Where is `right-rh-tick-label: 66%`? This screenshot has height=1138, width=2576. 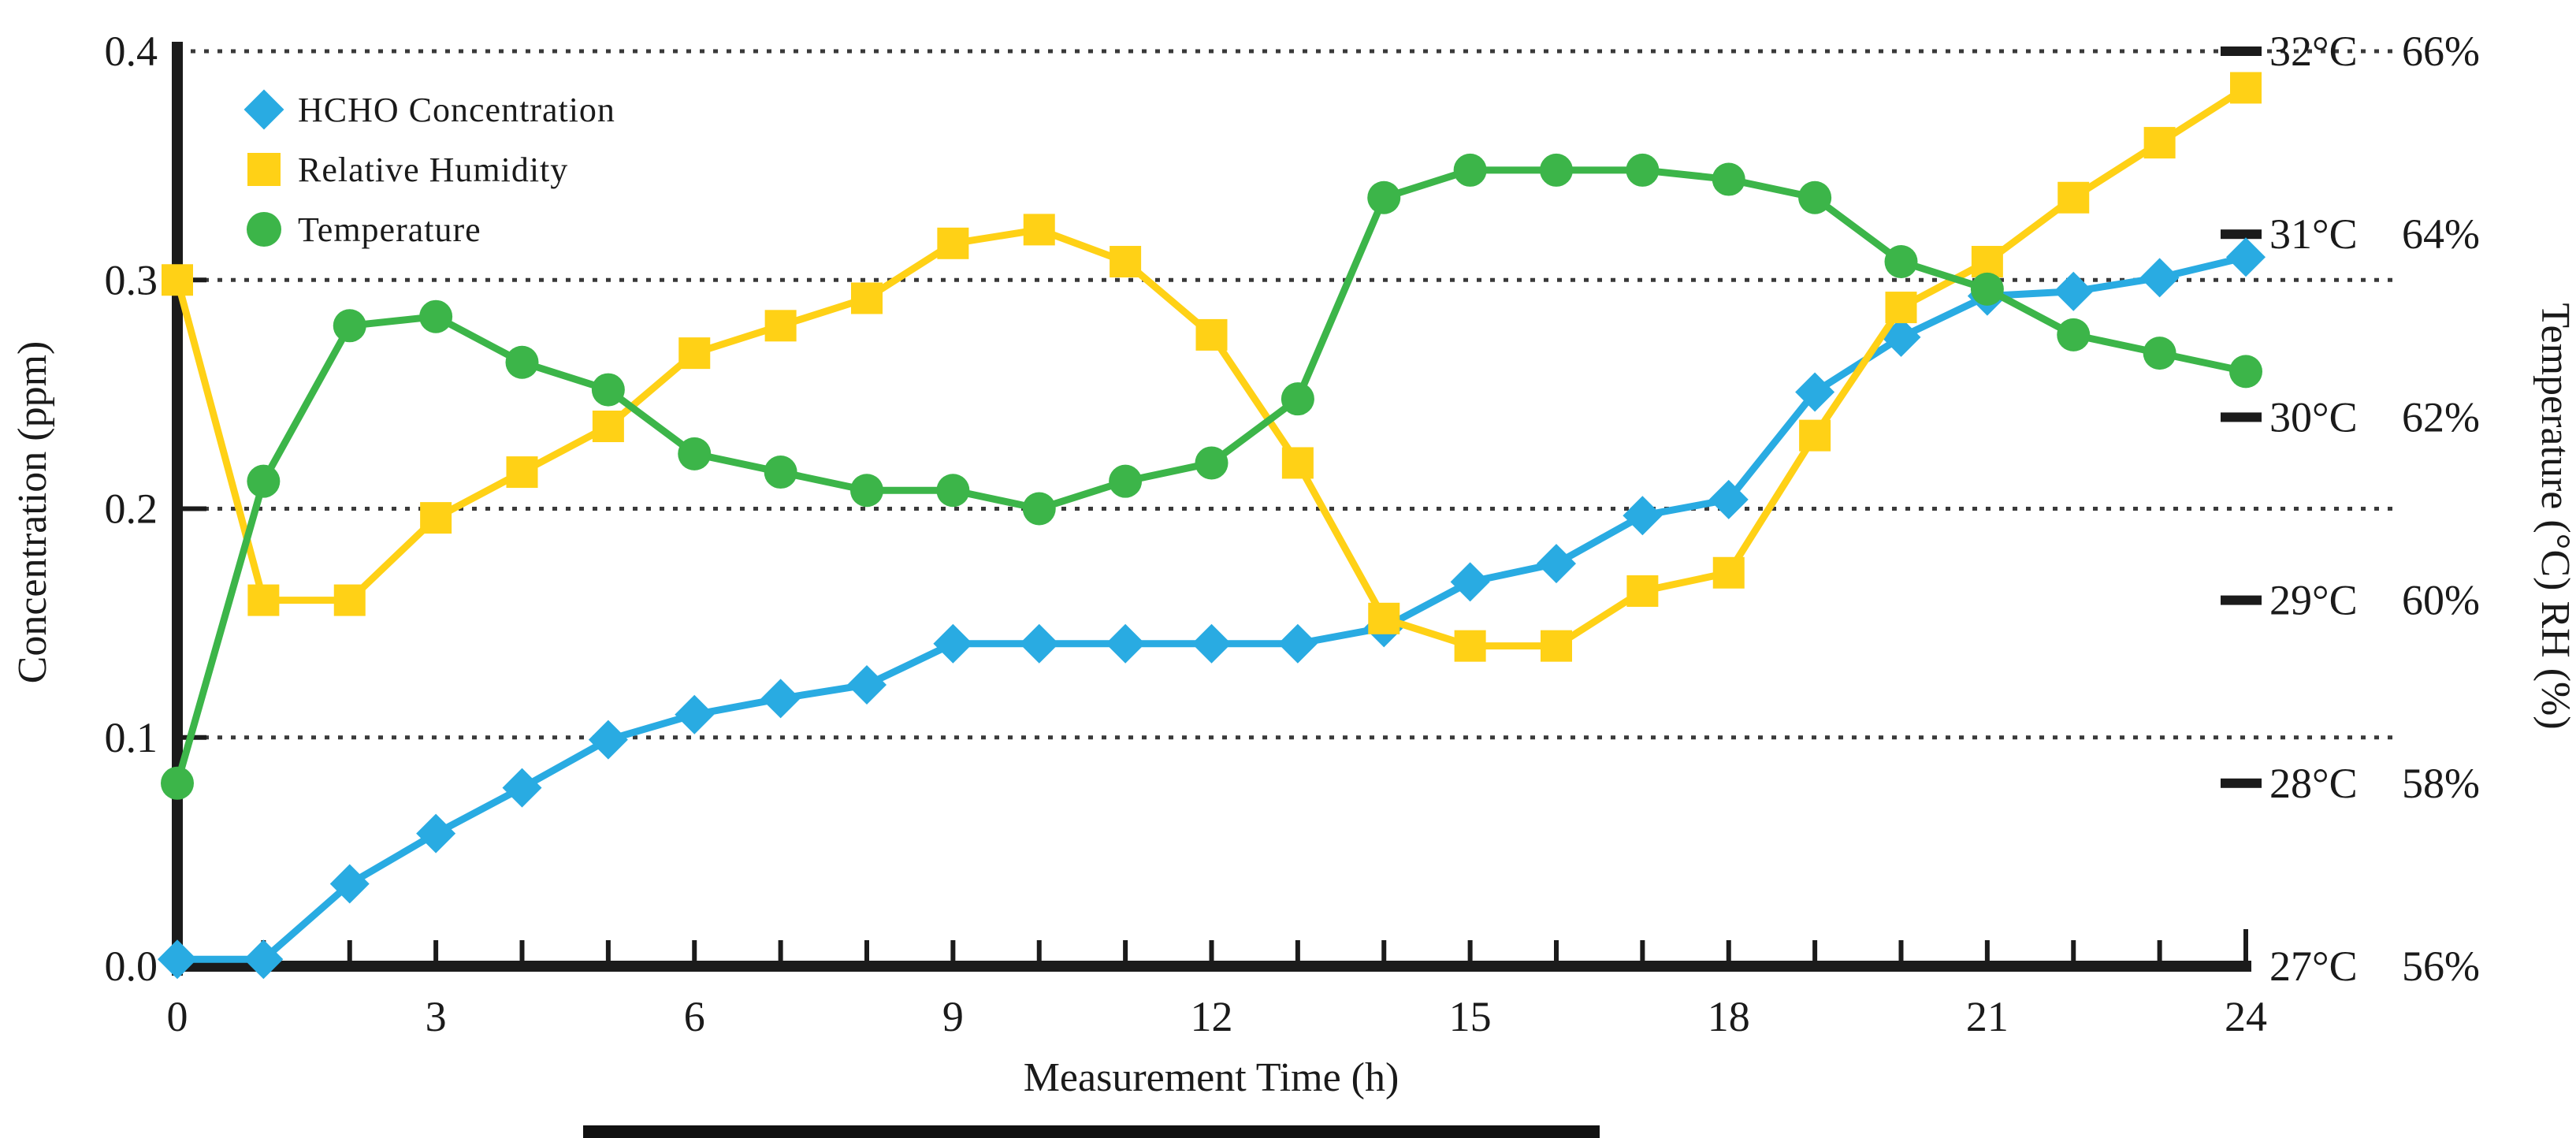 right-rh-tick-label: 66% is located at coordinates (2441, 51).